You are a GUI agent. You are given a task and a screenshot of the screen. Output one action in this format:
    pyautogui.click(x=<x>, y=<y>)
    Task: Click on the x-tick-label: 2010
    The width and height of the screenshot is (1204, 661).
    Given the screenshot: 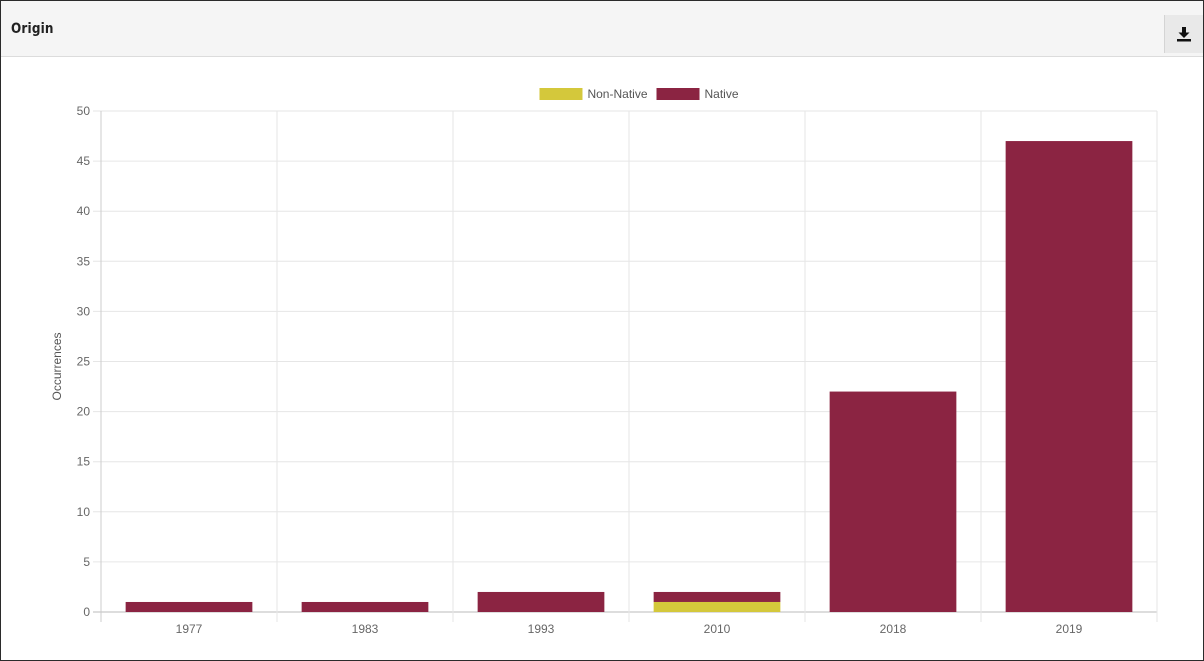 What is the action you would take?
    pyautogui.click(x=717, y=629)
    